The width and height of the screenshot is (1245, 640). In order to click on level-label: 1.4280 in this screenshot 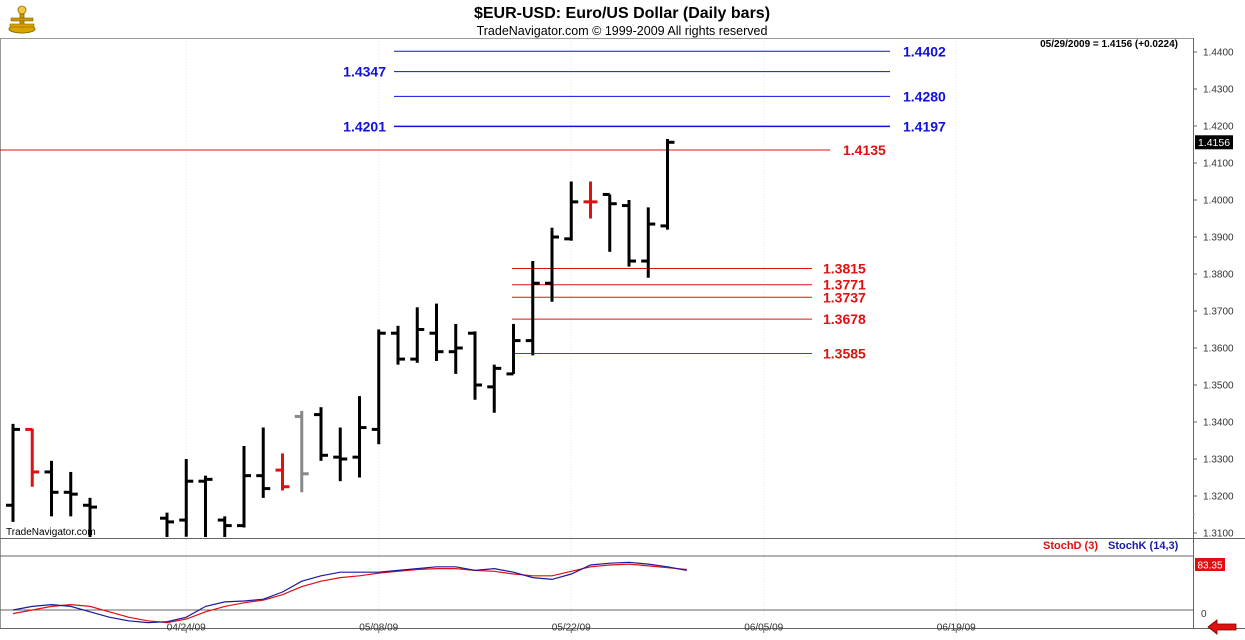, I will do `click(924, 96)`.